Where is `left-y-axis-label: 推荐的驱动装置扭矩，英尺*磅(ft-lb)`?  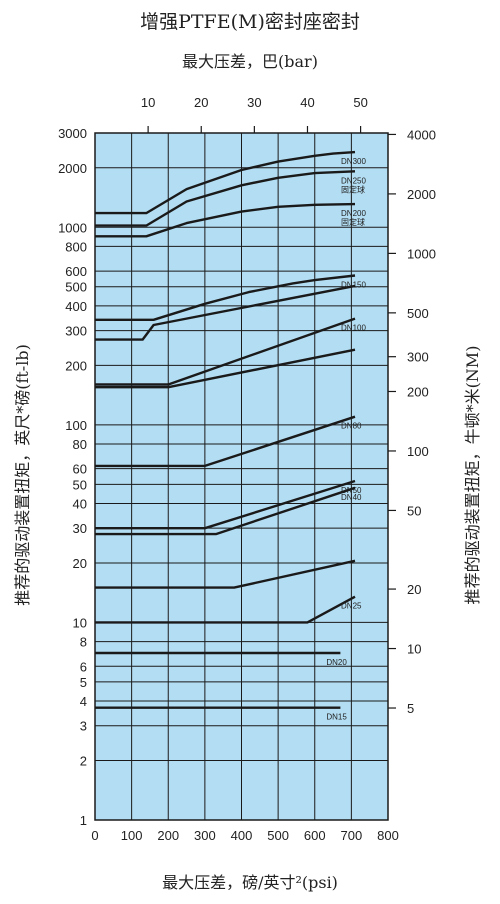 left-y-axis-label: 推荐的驱动装置扭矩，英尺*磅(ft-lb) is located at coordinates (22, 475).